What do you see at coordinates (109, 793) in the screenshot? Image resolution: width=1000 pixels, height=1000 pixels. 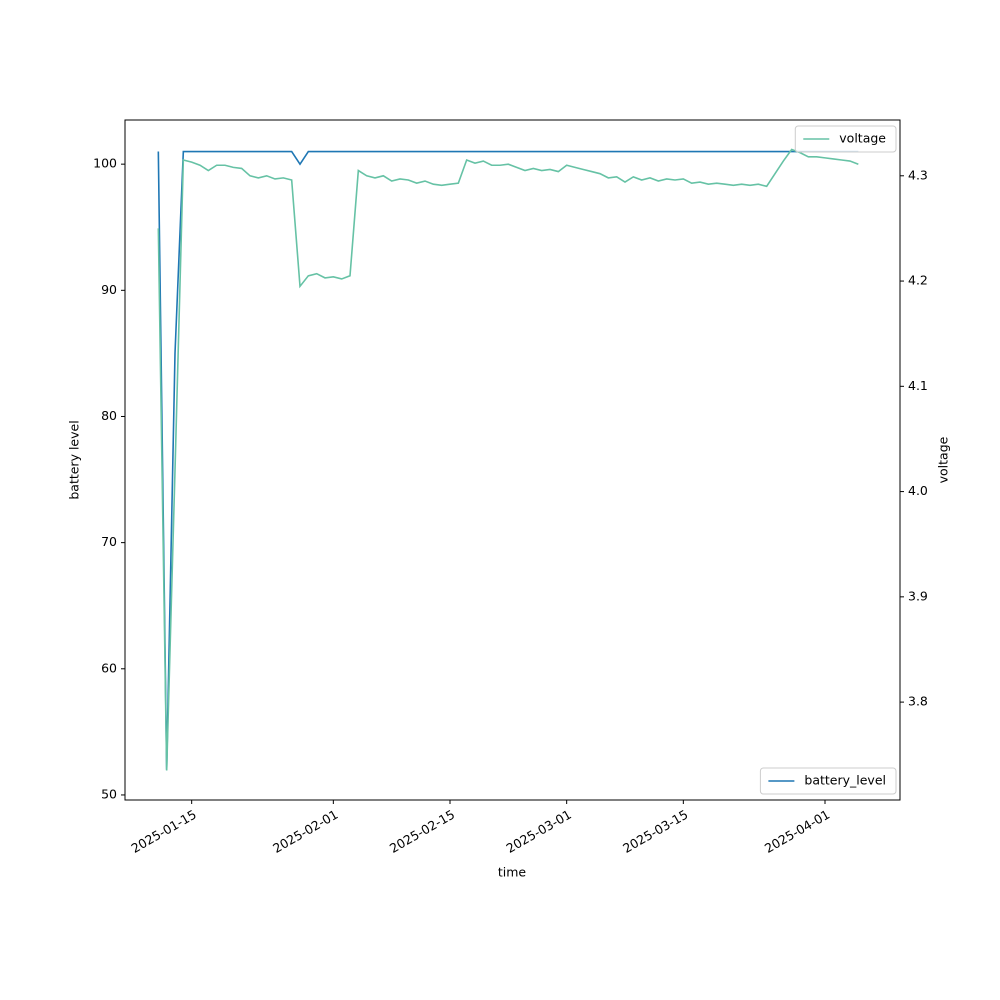 I see `y-tick-label: 50` at bounding box center [109, 793].